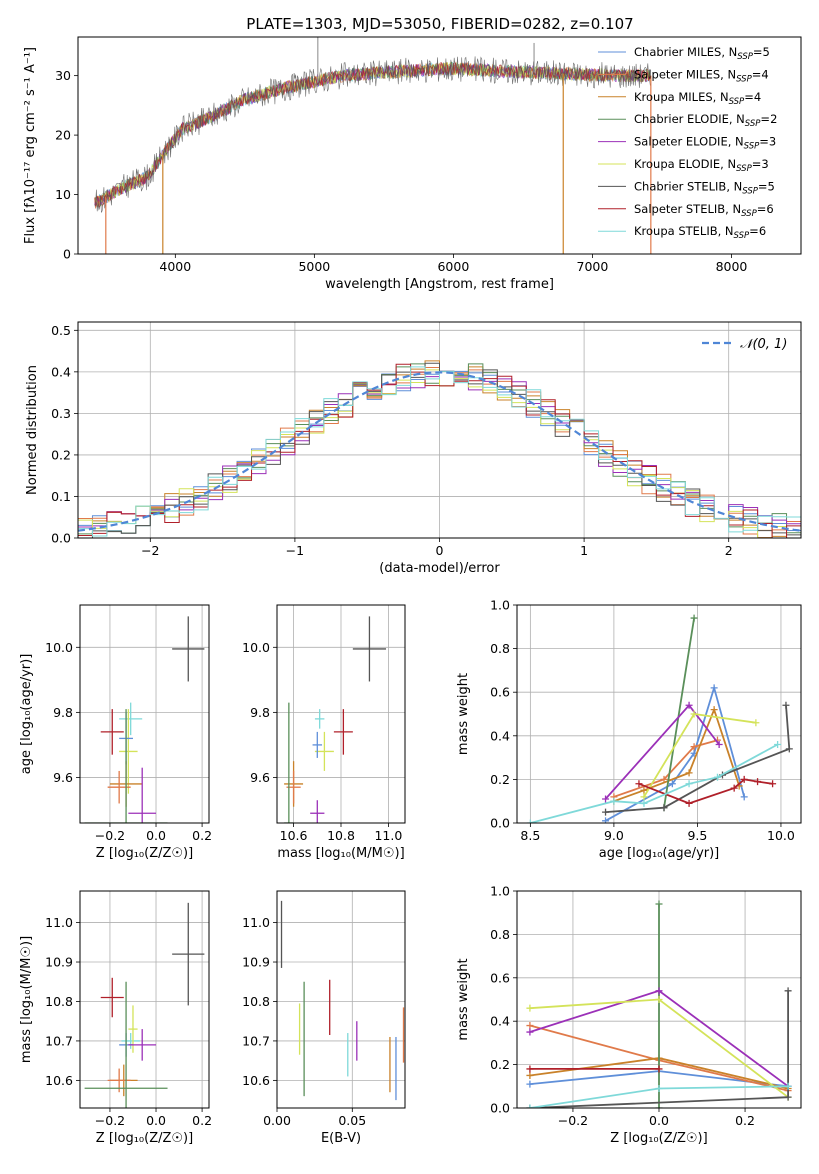  I want to click on mass-weight-vs-age-marks, so click(659, 718).